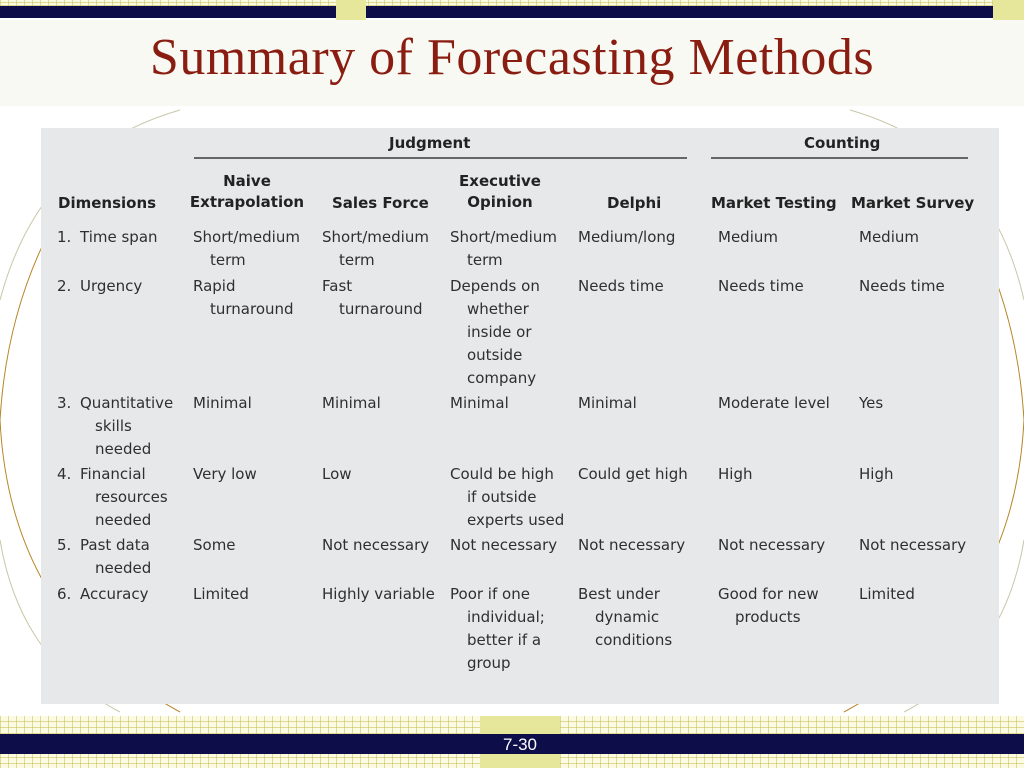  I want to click on dimension-label: Urgency, so click(111, 286).